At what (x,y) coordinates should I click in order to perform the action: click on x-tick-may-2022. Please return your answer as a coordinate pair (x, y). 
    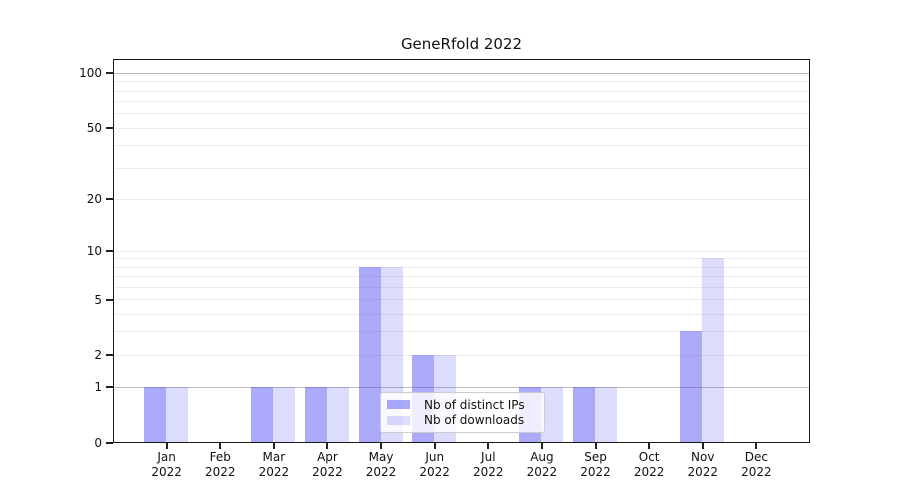
    Looking at the image, I should click on (381, 446).